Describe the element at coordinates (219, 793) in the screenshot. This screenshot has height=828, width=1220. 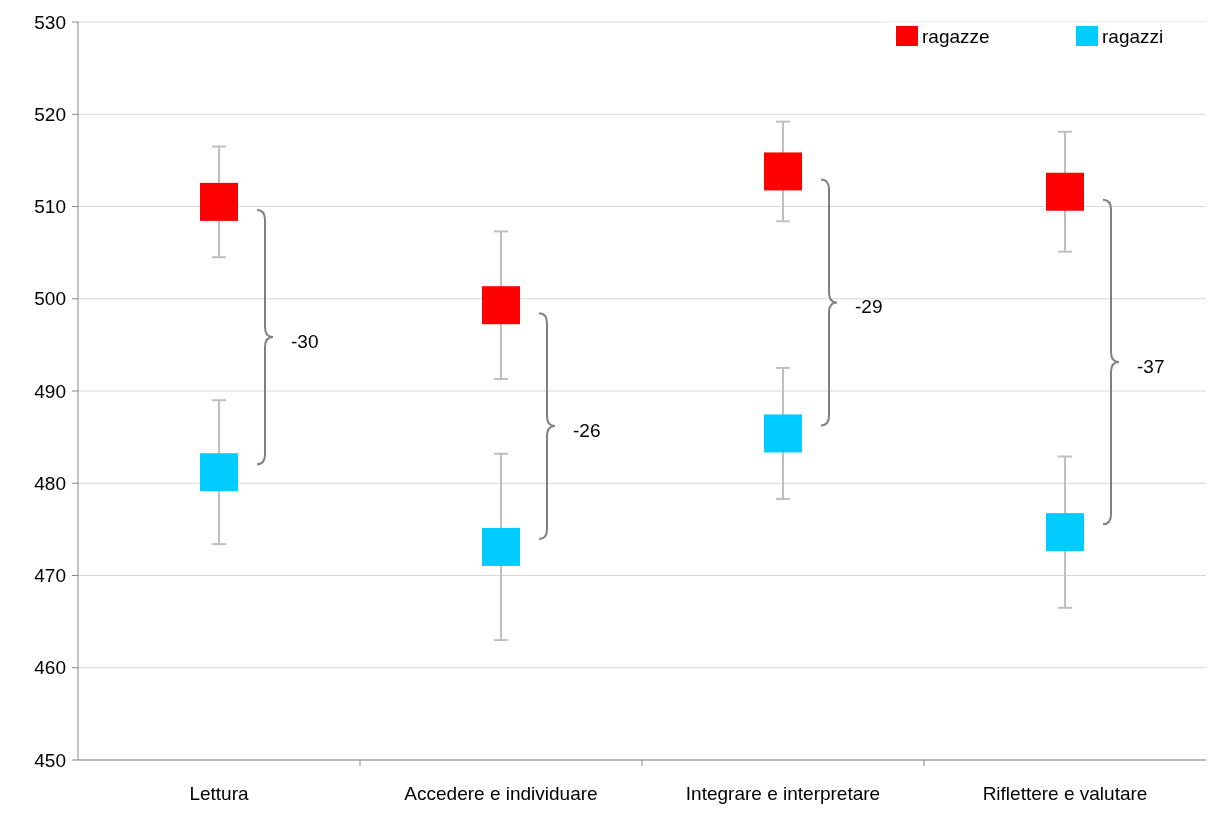
I see `x-tick-label: Lettura` at that location.